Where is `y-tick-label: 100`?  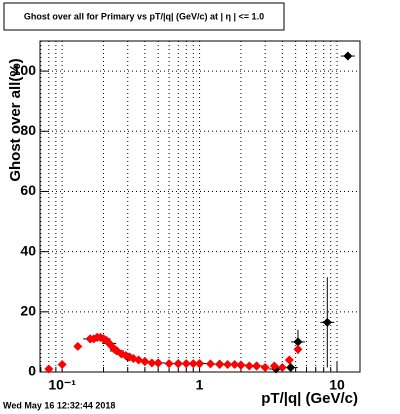 y-tick-label: 100 is located at coordinates (25, 70).